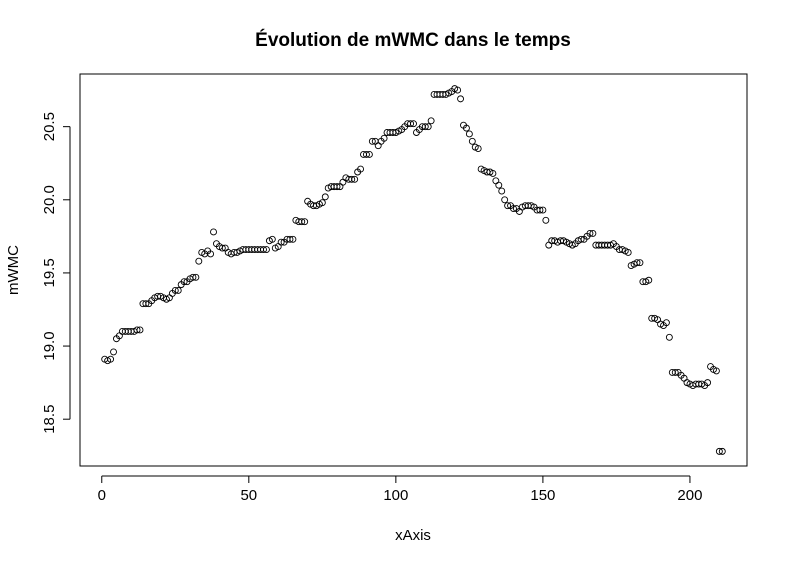  What do you see at coordinates (542, 495) in the screenshot?
I see `x-tick-label: 150` at bounding box center [542, 495].